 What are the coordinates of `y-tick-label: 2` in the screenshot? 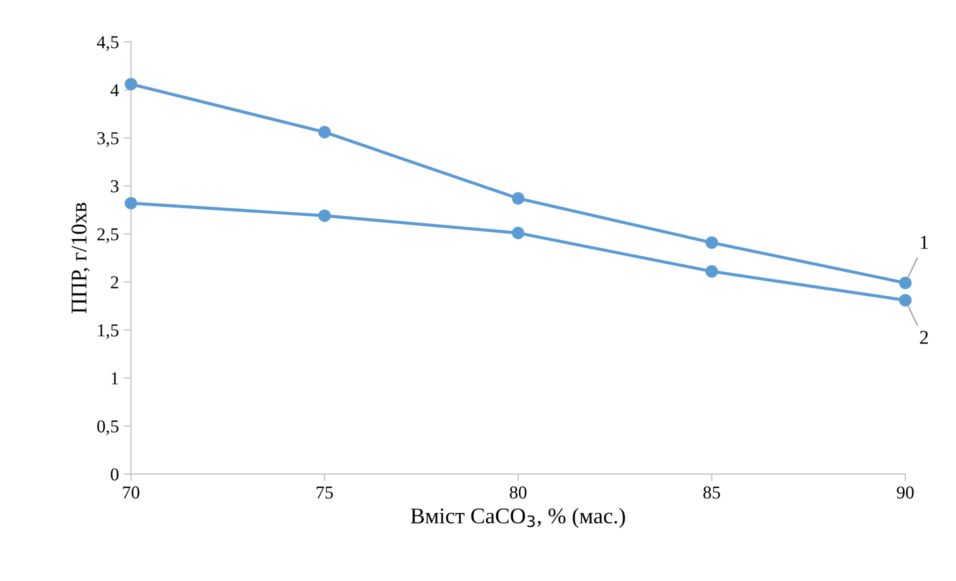 It's located at (114, 282).